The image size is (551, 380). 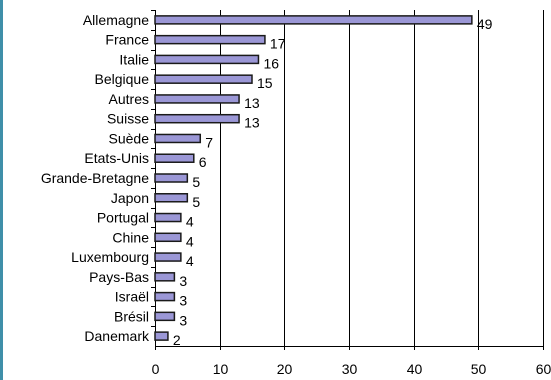 What do you see at coordinates (128, 119) in the screenshot?
I see `category-label: Suisse` at bounding box center [128, 119].